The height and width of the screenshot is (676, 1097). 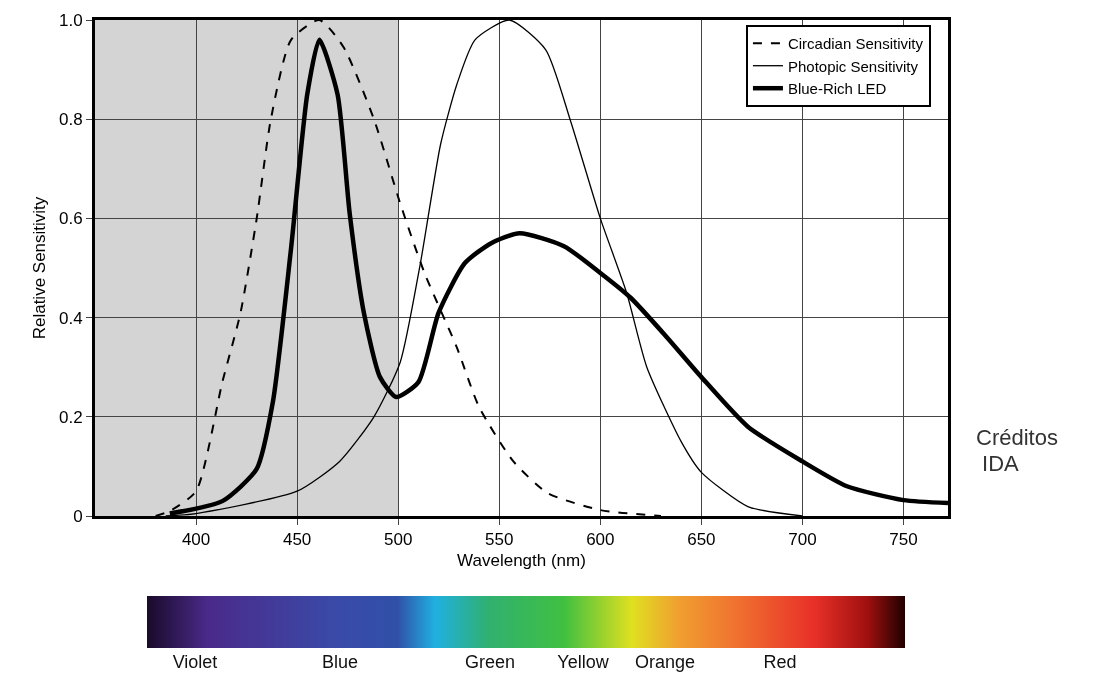 What do you see at coordinates (521, 560) in the screenshot?
I see `x-axis-title: Wavelength (nm)` at bounding box center [521, 560].